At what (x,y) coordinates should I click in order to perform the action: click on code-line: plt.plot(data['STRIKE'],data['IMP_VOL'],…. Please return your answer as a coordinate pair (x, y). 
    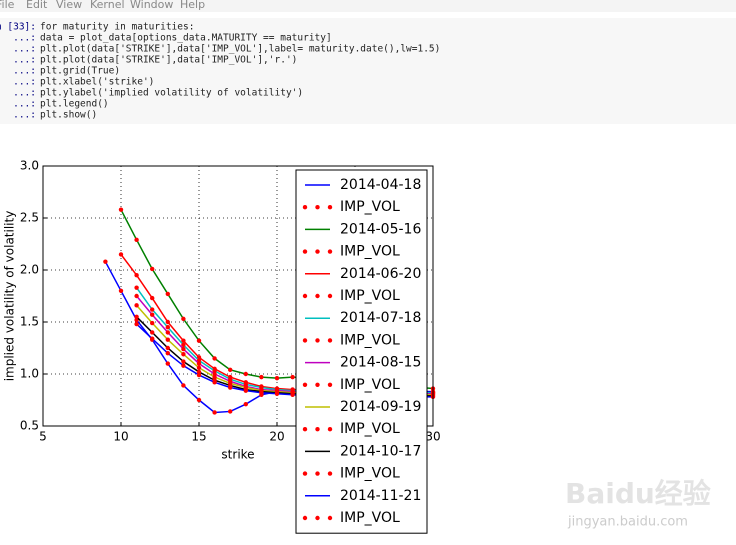
    Looking at the image, I should click on (168, 60).